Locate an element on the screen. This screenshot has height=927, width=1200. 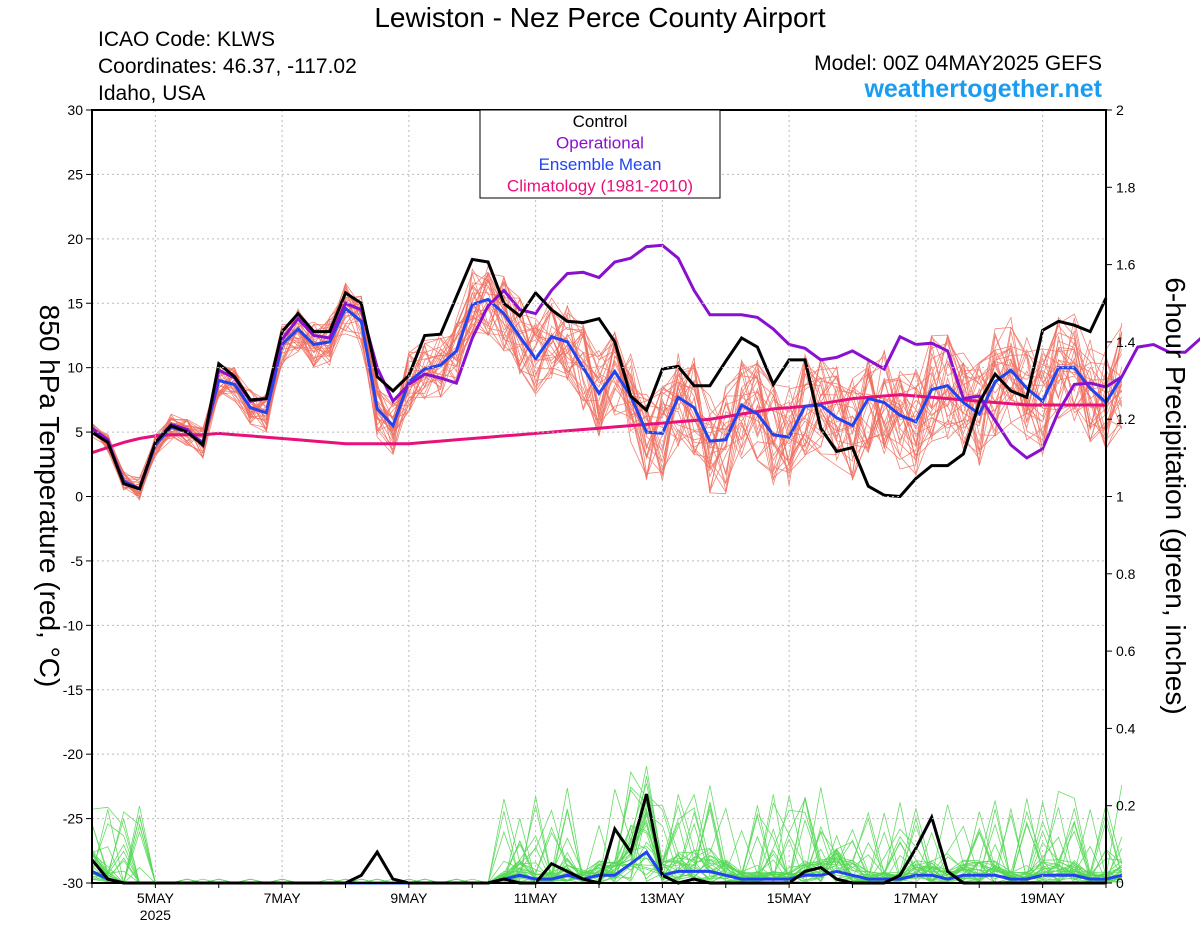
y-tick-label-right: 1 is located at coordinates (1120, 497).